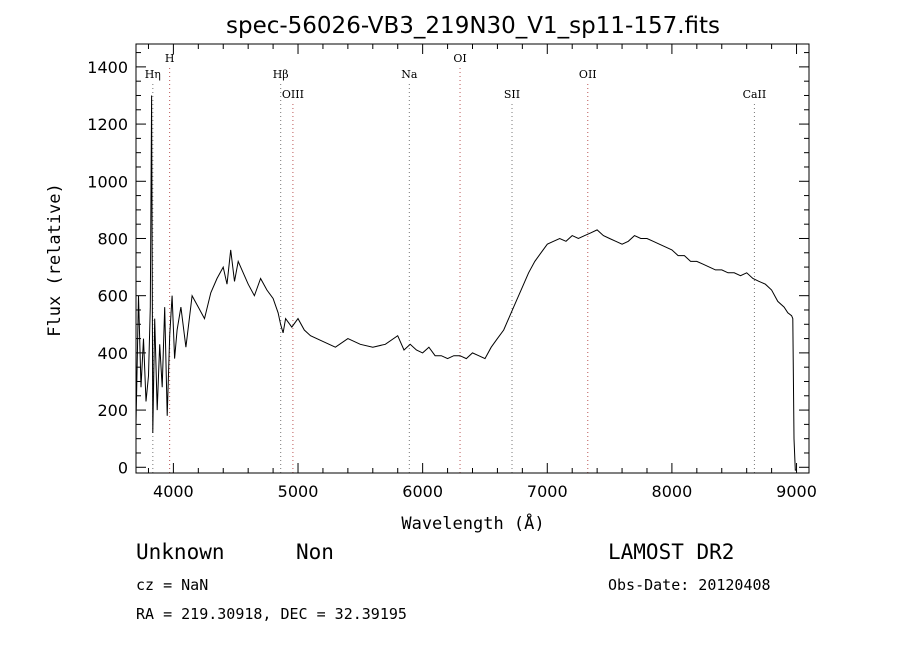 This screenshot has width=900, height=650. What do you see at coordinates (123, 467) in the screenshot?
I see `y-tick-label: 0` at bounding box center [123, 467].